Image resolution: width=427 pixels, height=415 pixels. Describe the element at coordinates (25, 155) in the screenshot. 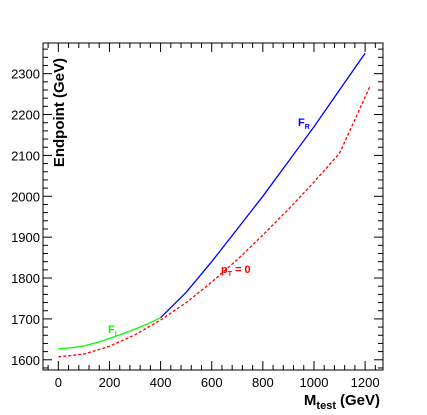

I see `y-tick-label: 2100` at that location.